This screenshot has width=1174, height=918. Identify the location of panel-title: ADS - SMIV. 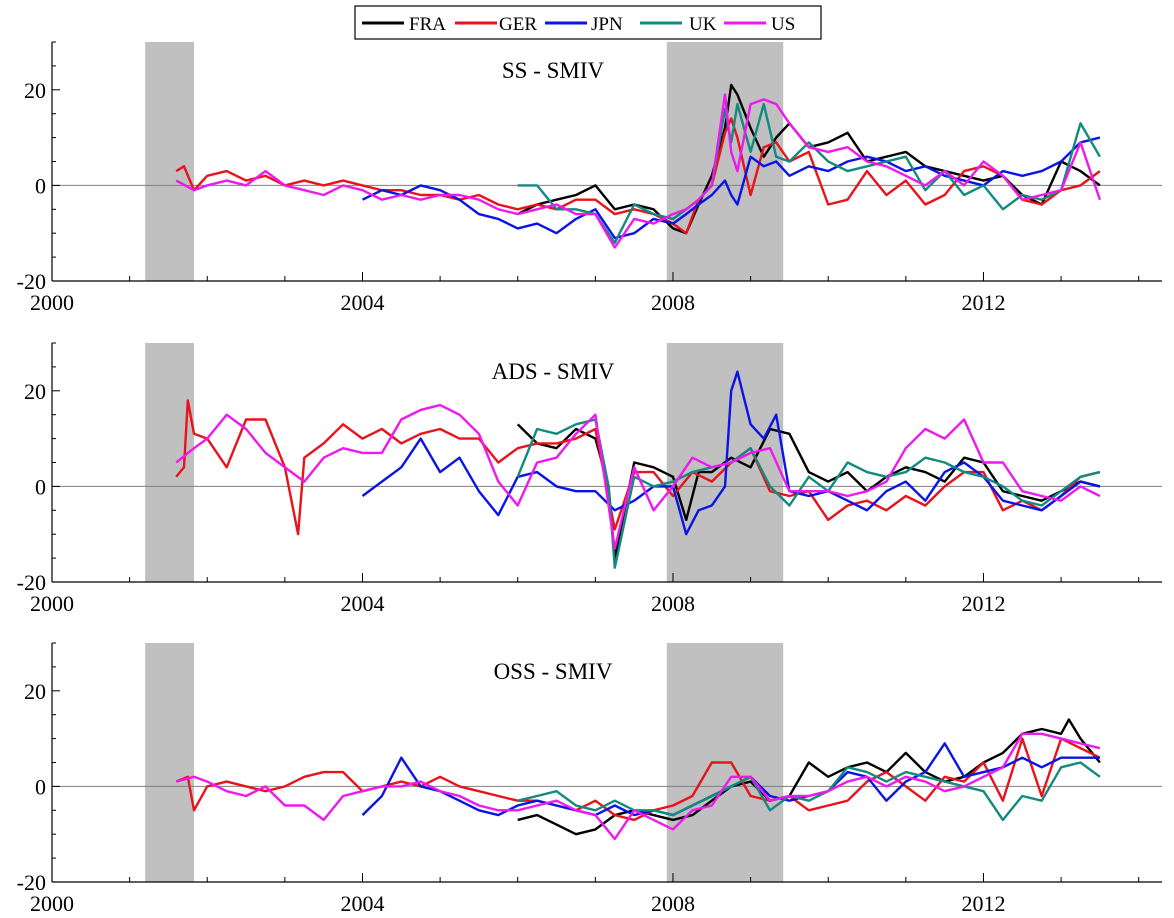
(553, 371).